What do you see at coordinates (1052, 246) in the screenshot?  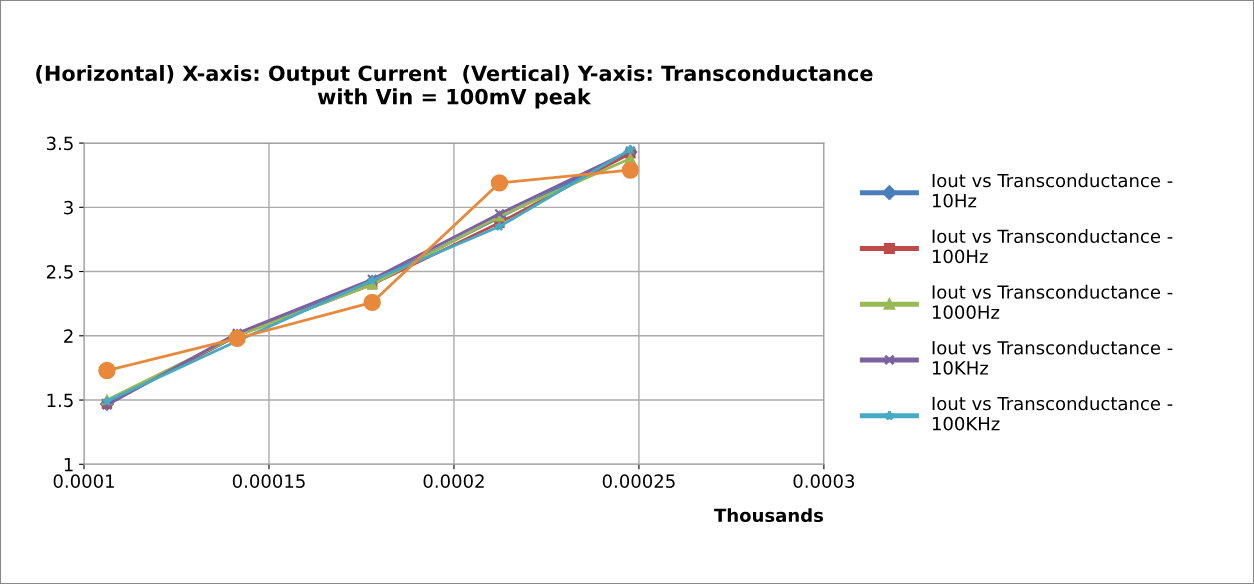 I see `legend-label: Iout vs Transconductance - 100Hz` at bounding box center [1052, 246].